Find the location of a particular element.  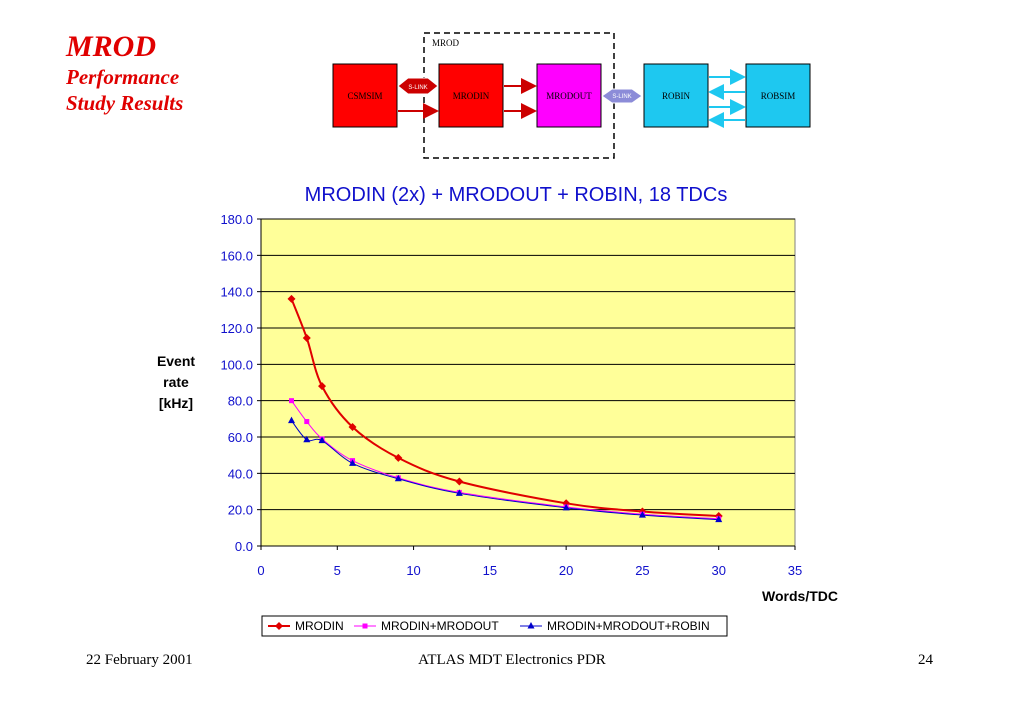

x-axis-label: Words/TDC is located at coordinates (800, 596).